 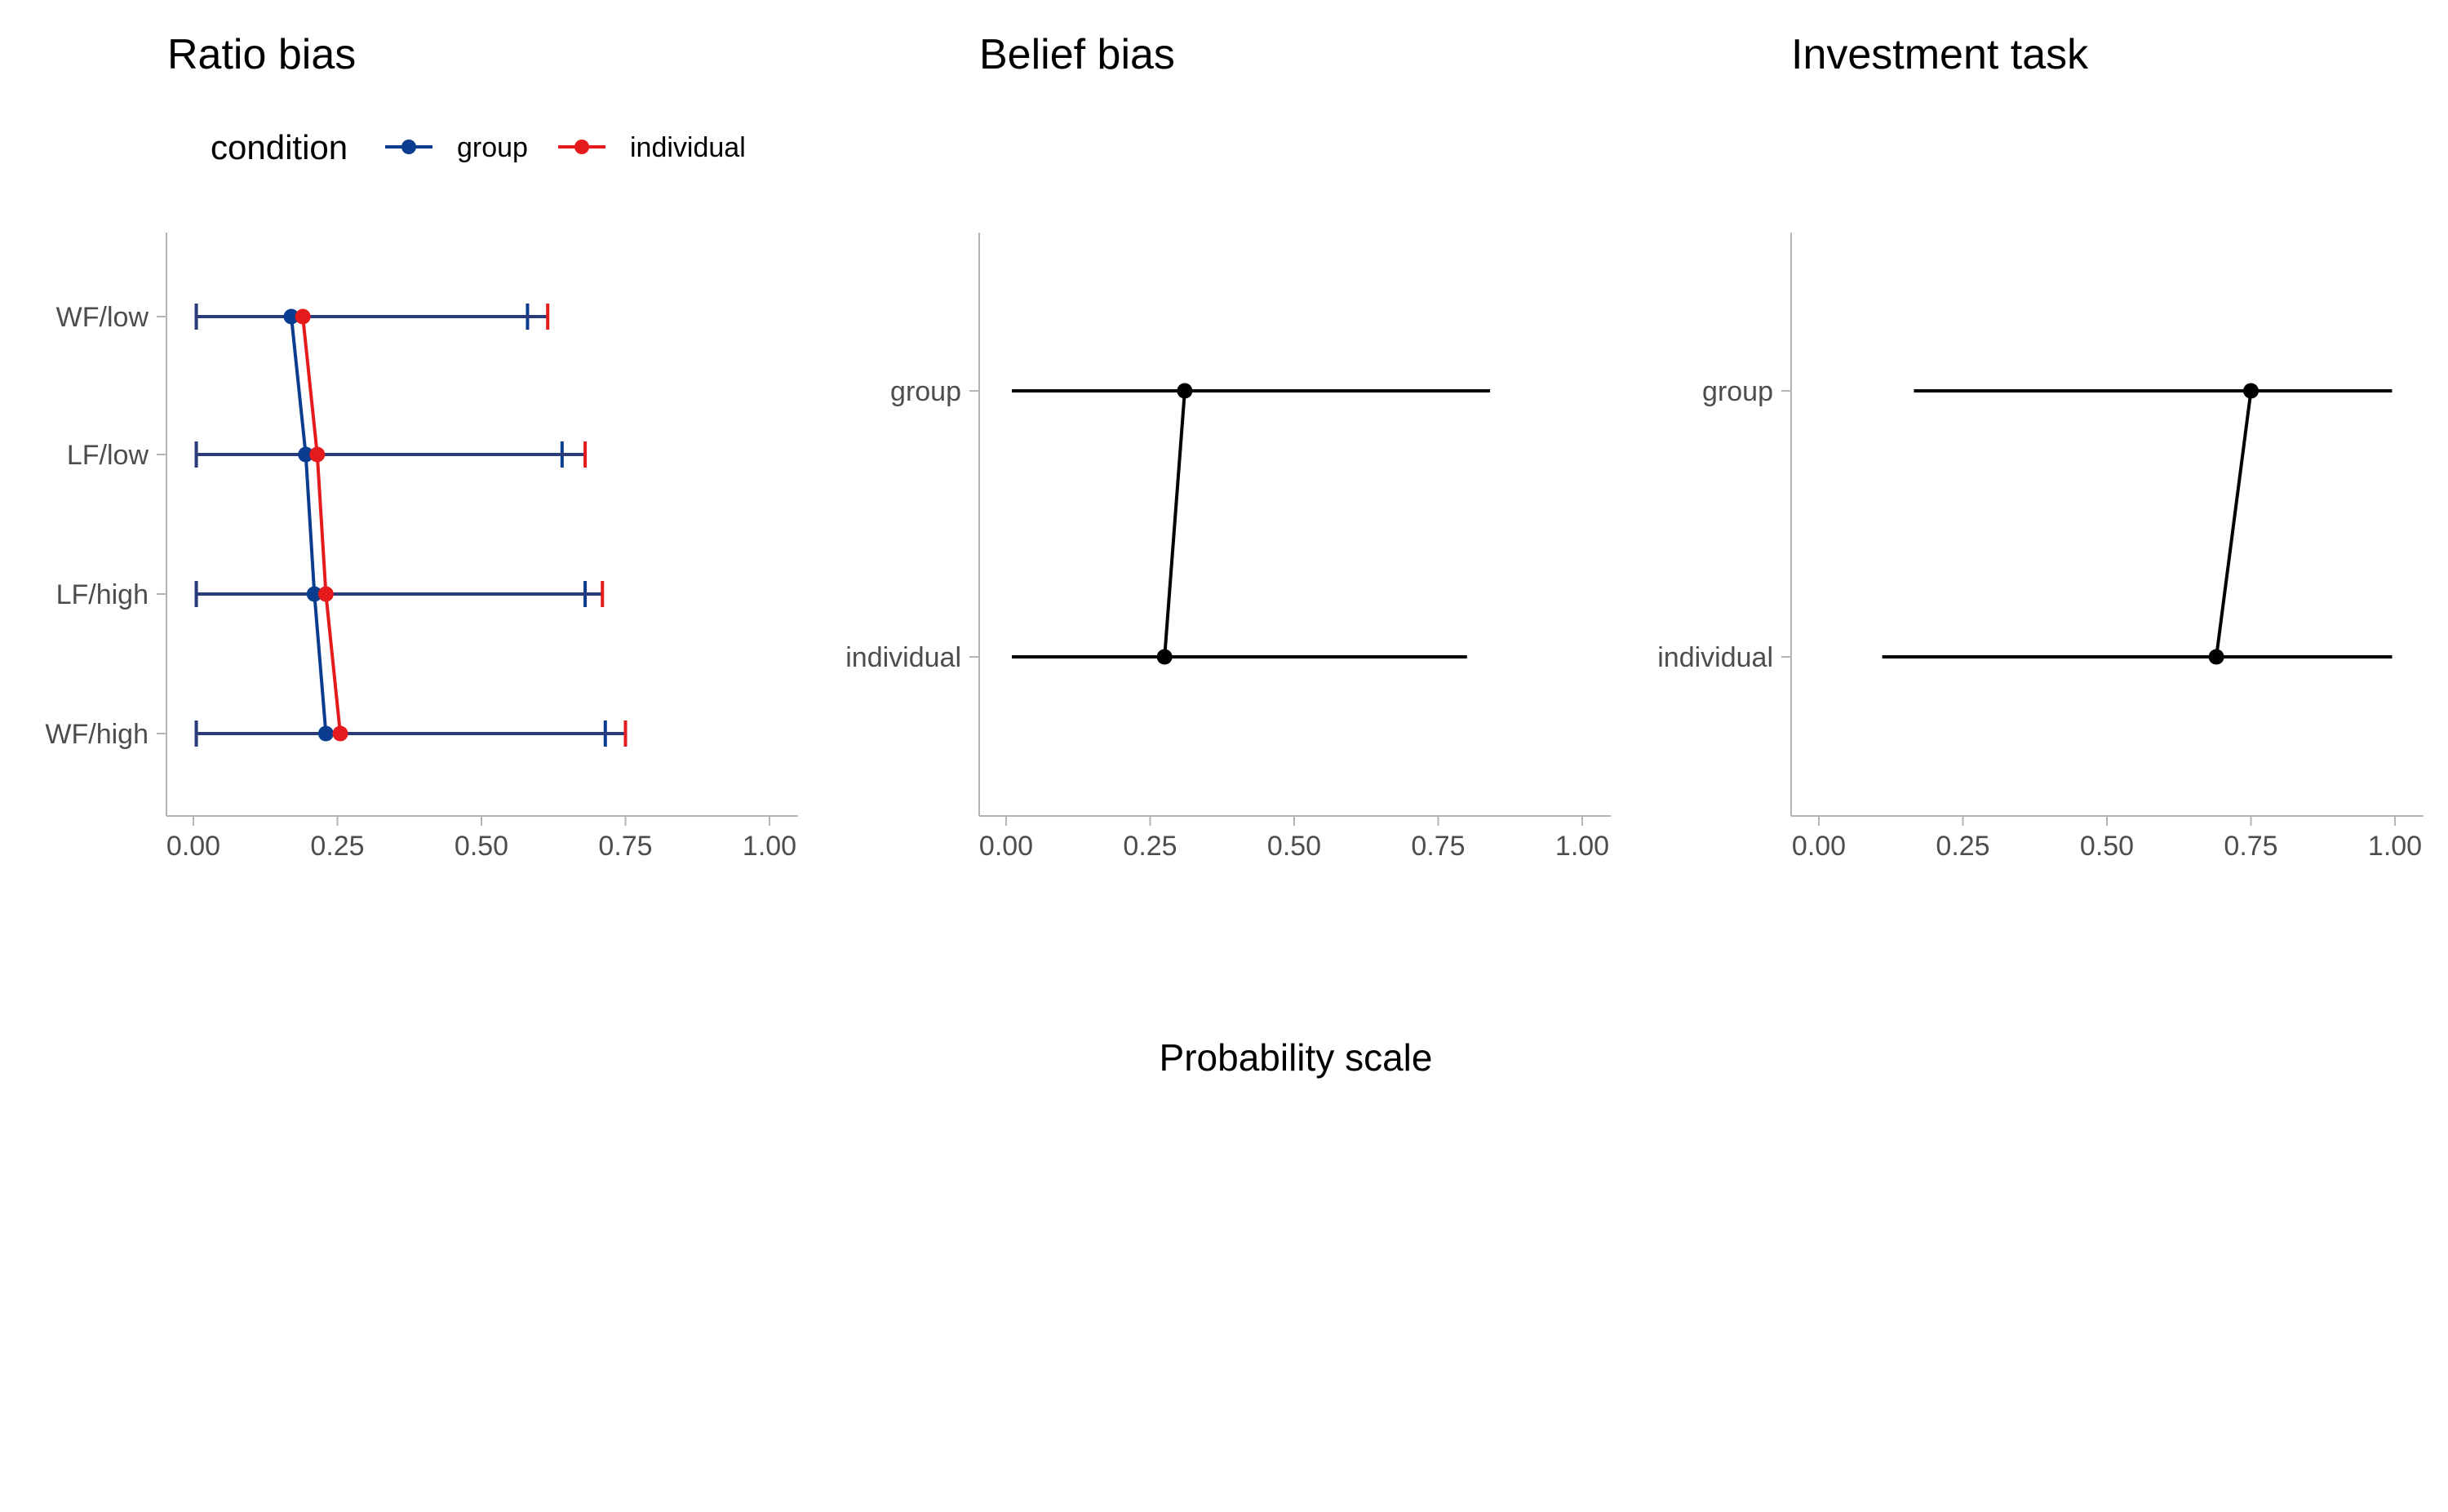 I want to click on legend-title: condition, so click(x=279, y=147).